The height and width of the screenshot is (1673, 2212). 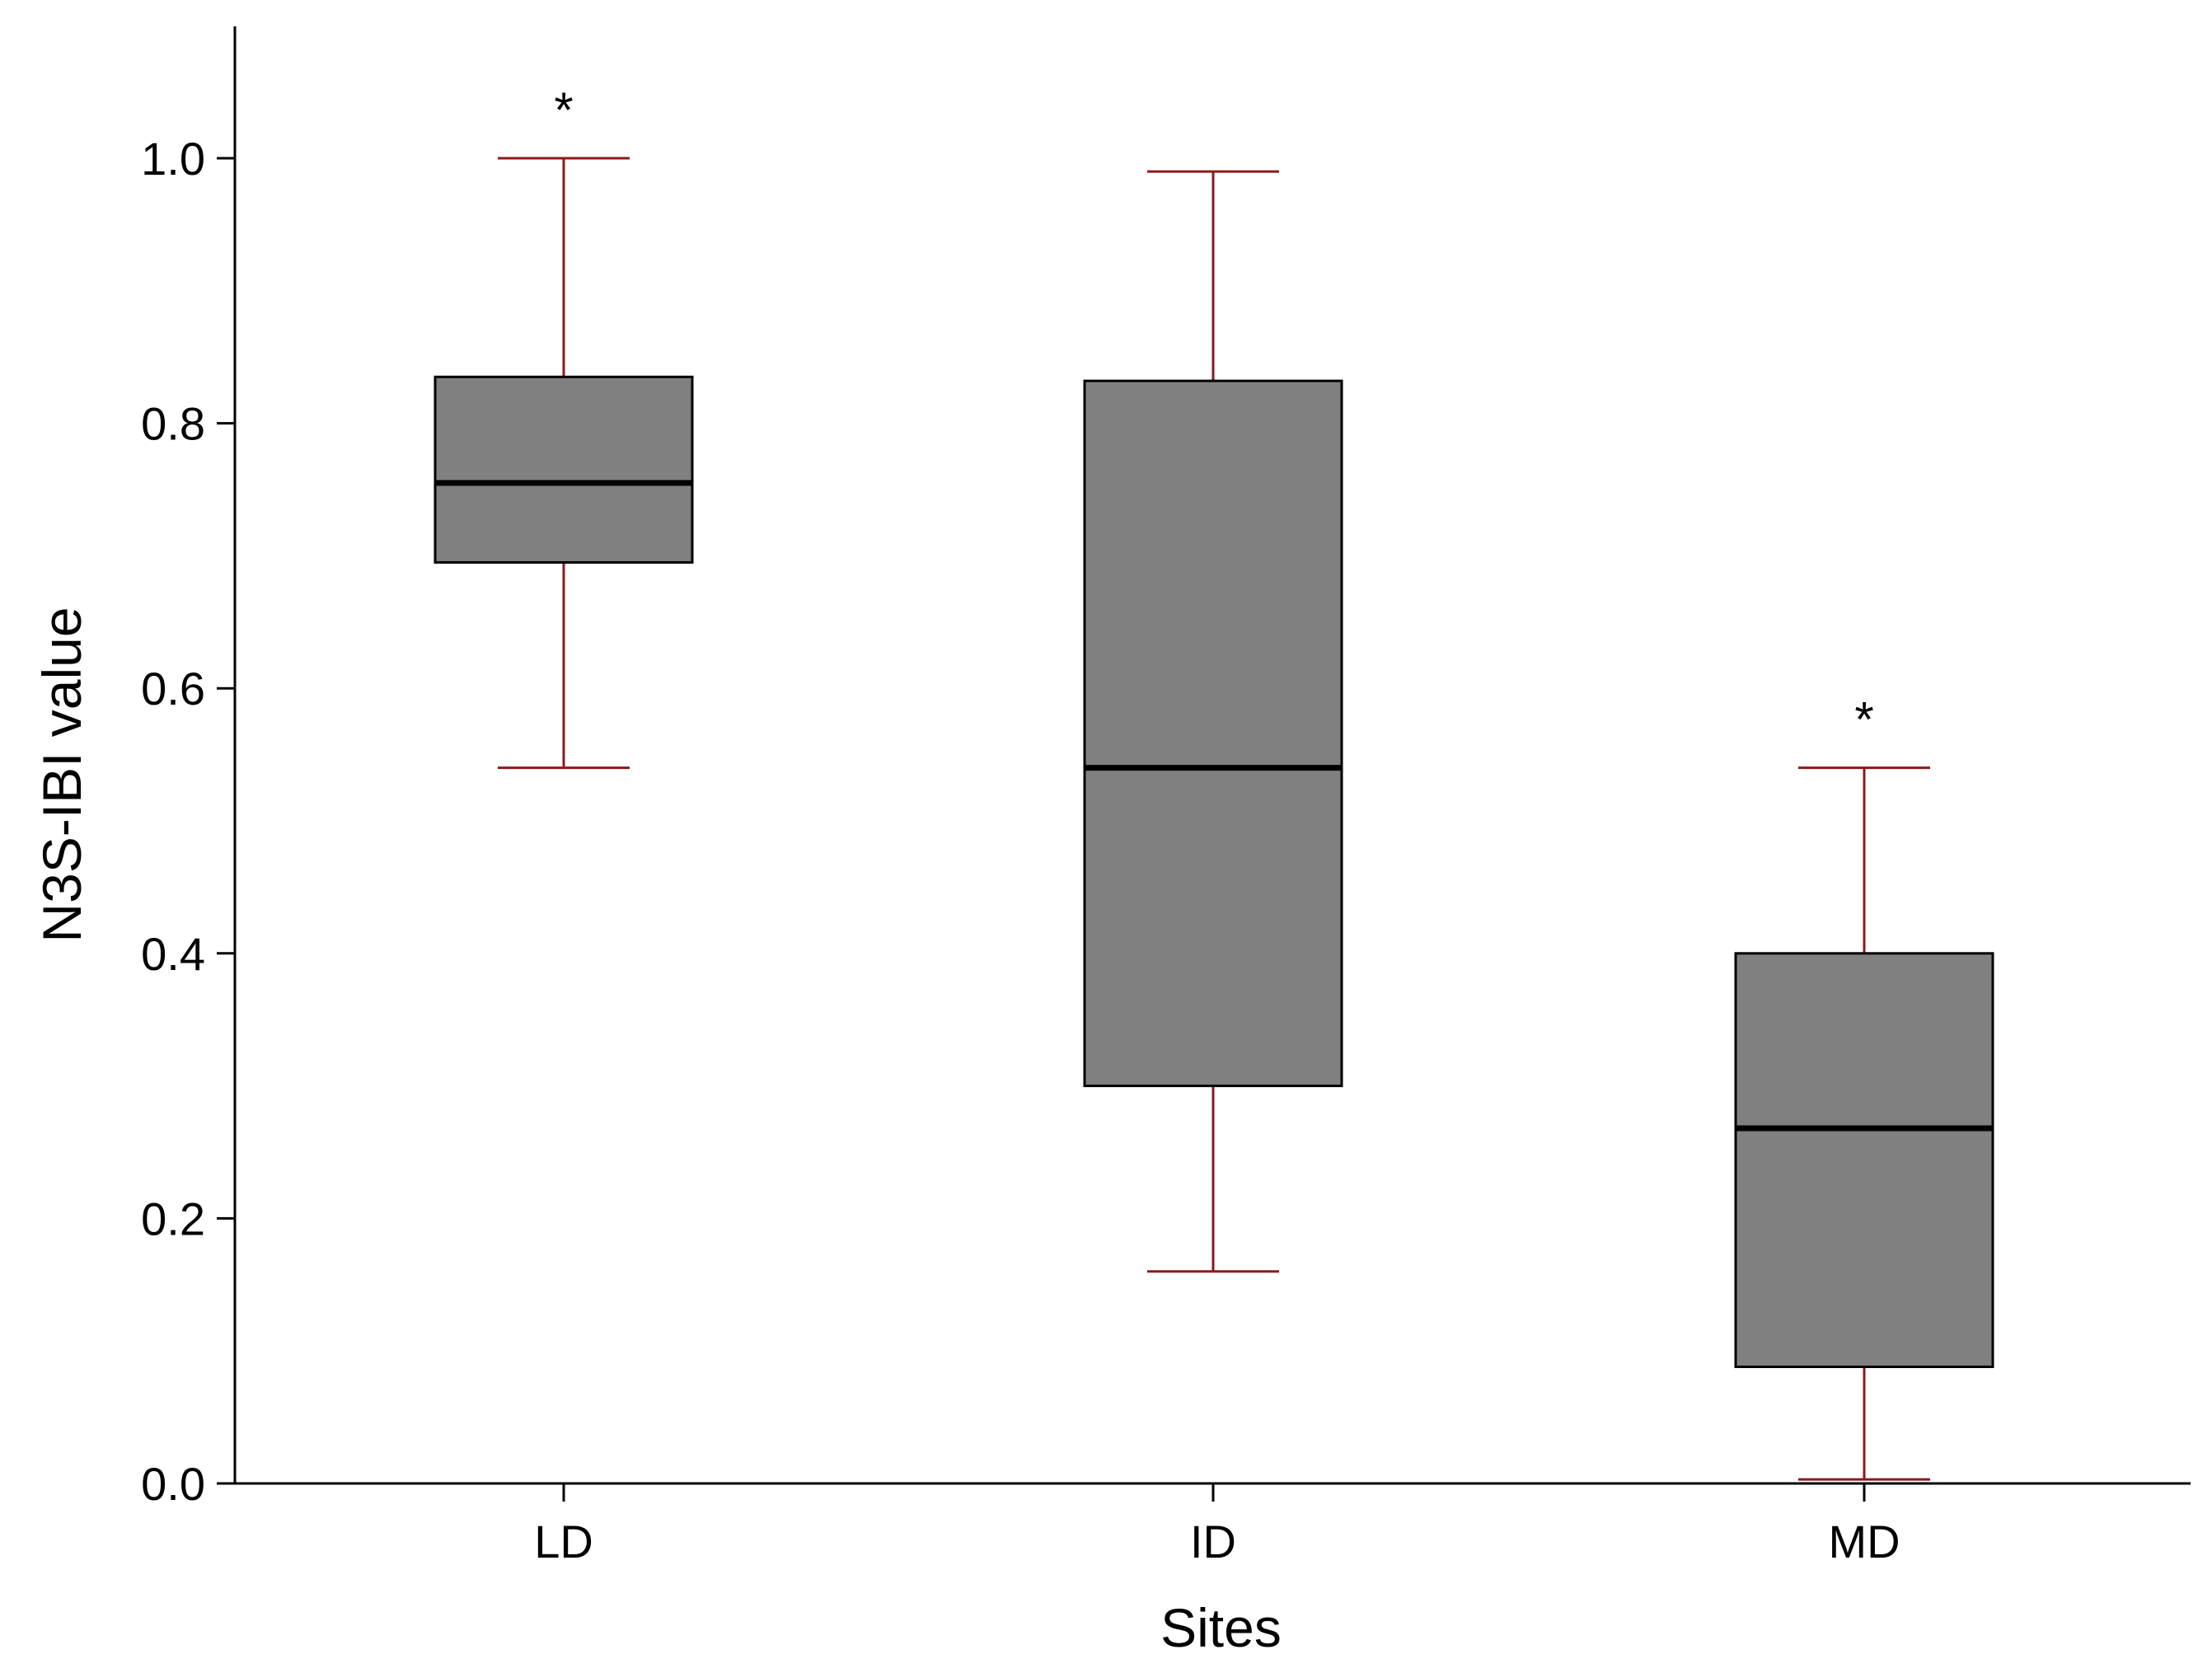 I want to click on box-ld: *, so click(x=563, y=426).